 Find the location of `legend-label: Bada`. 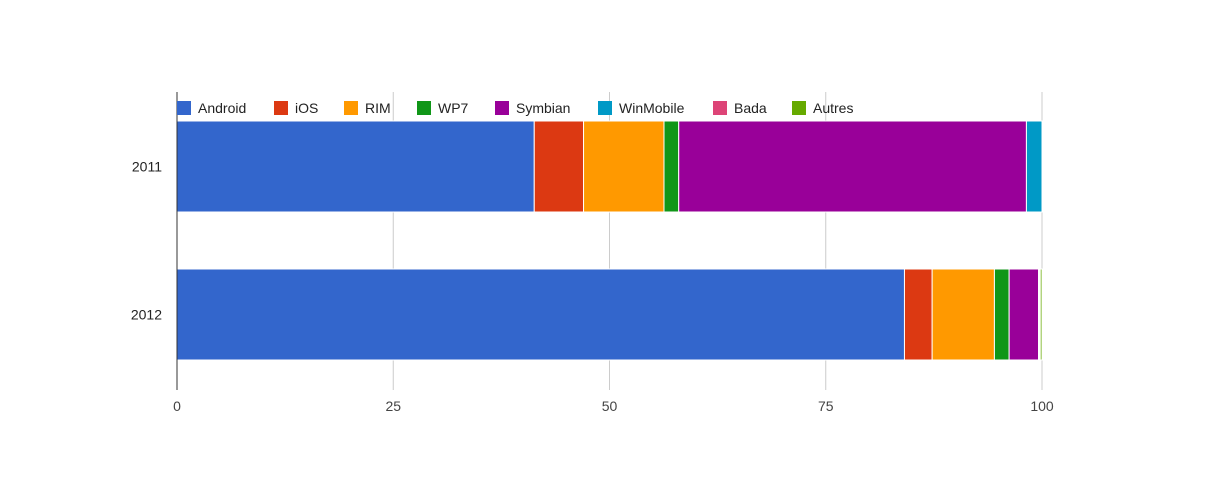

legend-label: Bada is located at coordinates (750, 108).